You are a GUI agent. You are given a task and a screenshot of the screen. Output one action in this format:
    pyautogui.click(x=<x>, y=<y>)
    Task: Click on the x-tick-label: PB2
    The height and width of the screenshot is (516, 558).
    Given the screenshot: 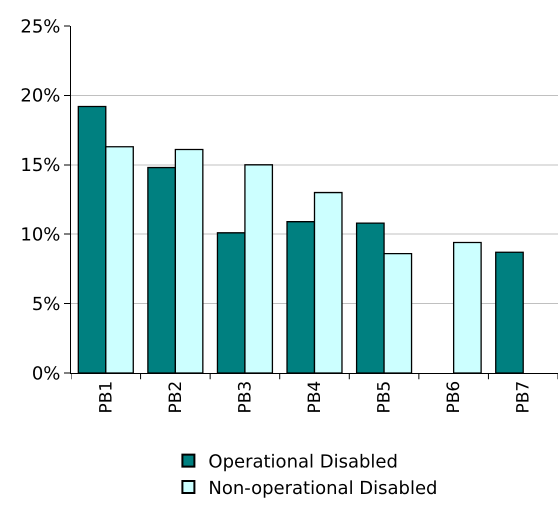 What is the action you would take?
    pyautogui.click(x=176, y=397)
    